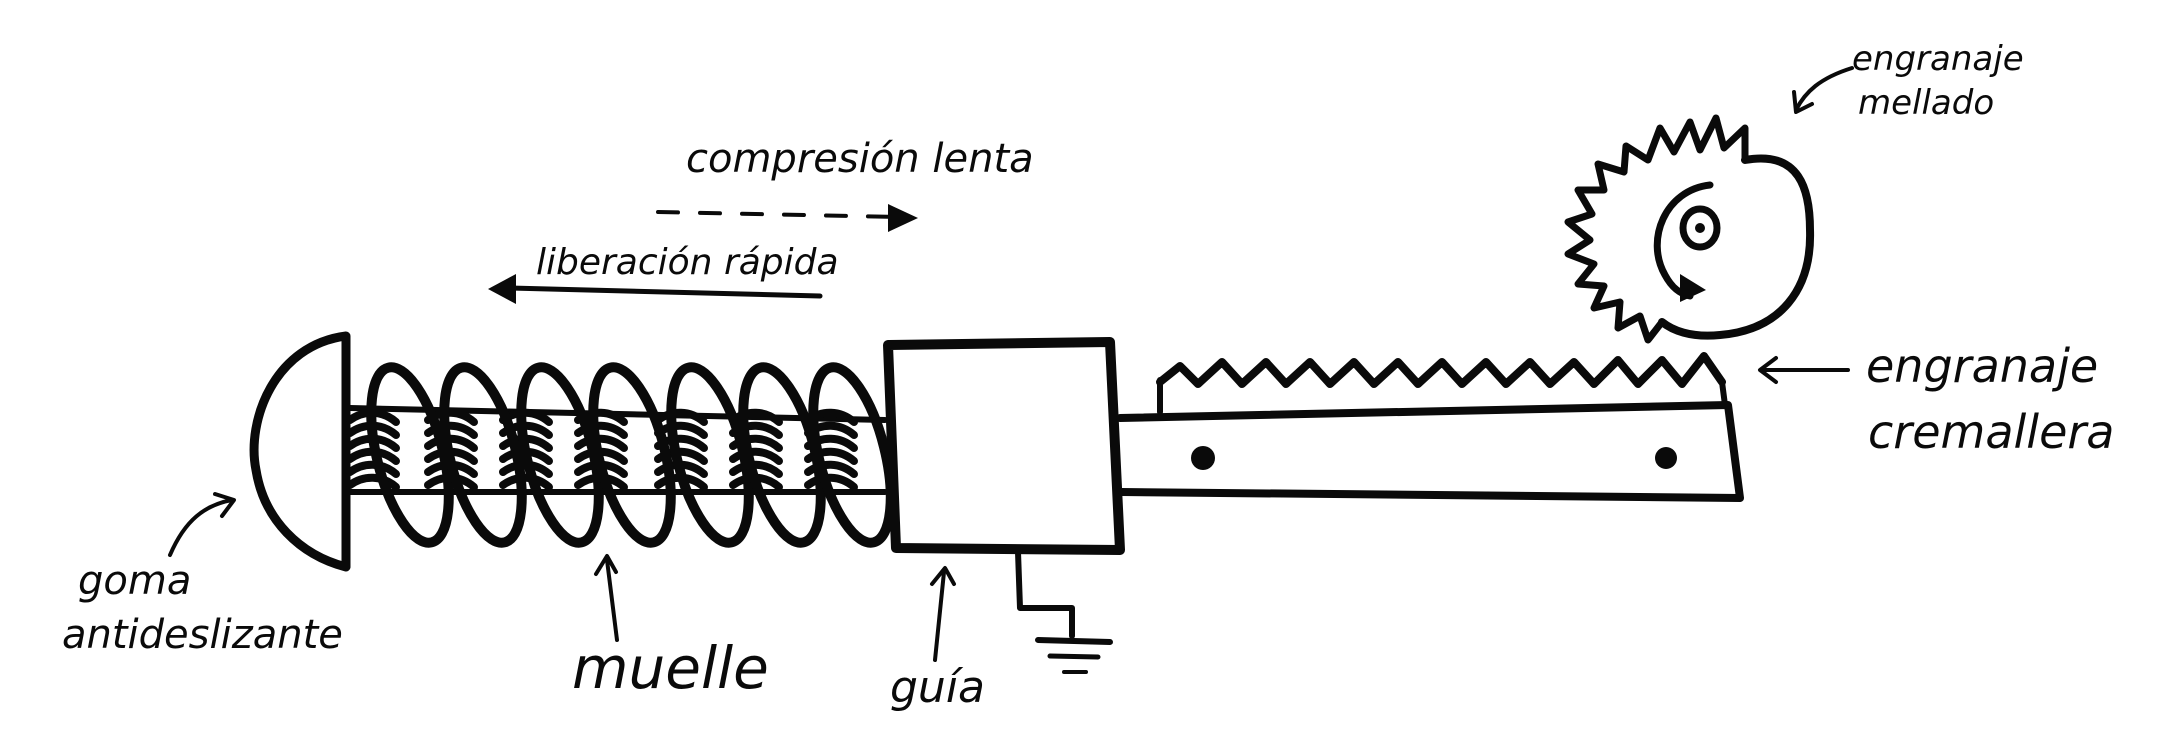  What do you see at coordinates (202, 635) in the screenshot?
I see `rubber-label-line2: antideslizante` at bounding box center [202, 635].